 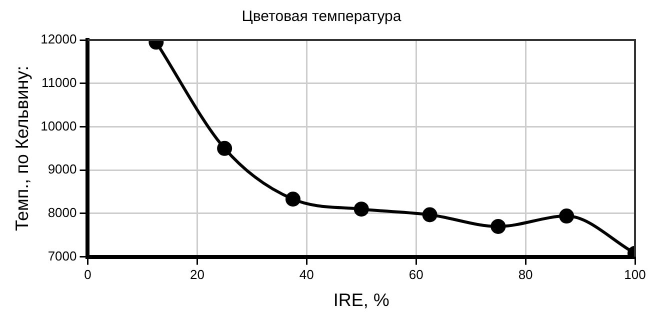 I want to click on y-tick-label: 11000, so click(x=59, y=82).